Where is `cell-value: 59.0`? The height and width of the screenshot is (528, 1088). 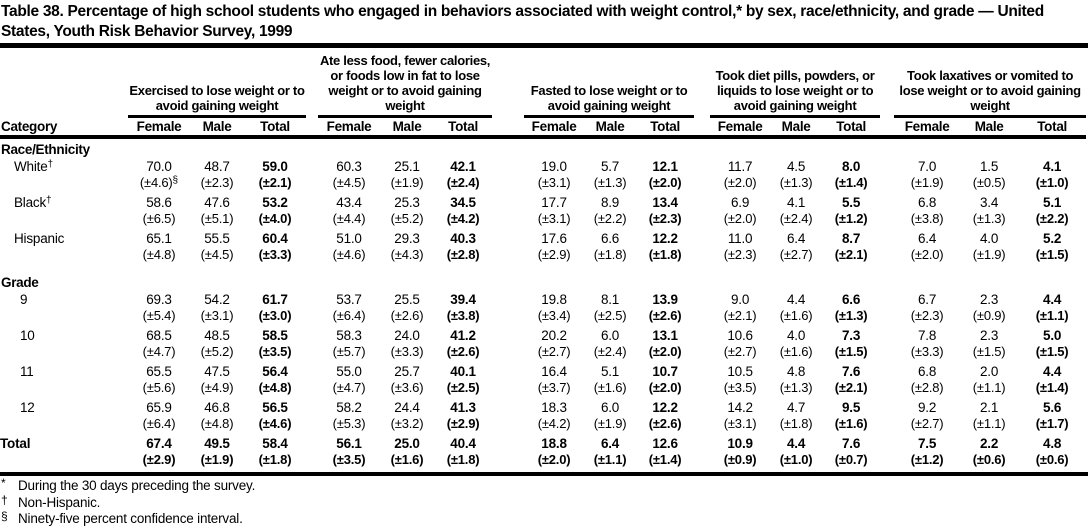
cell-value: 59.0 is located at coordinates (275, 166).